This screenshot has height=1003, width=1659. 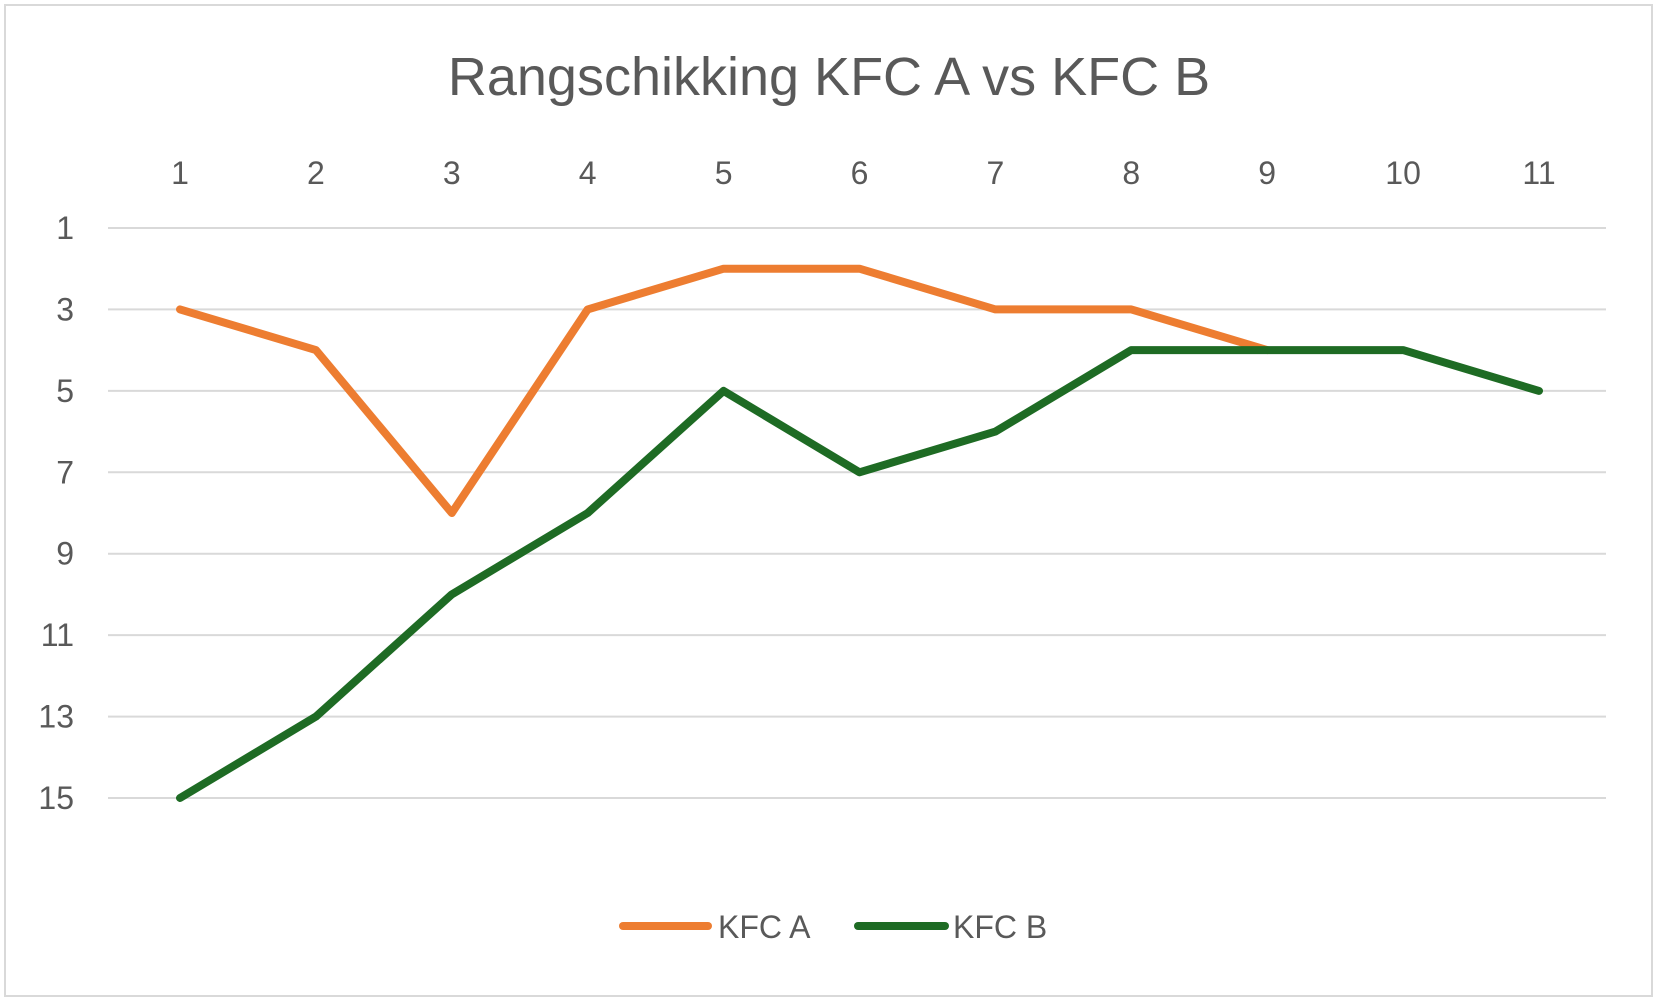 I want to click on legend-label-kfc-a: KFC A, so click(x=764, y=927).